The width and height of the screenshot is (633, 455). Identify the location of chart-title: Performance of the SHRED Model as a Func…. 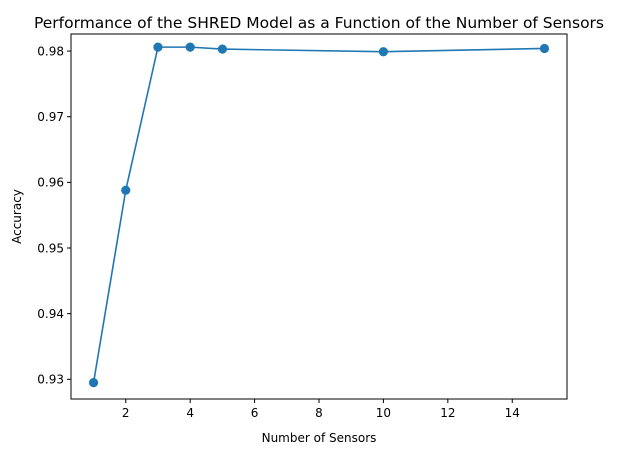
(319, 23).